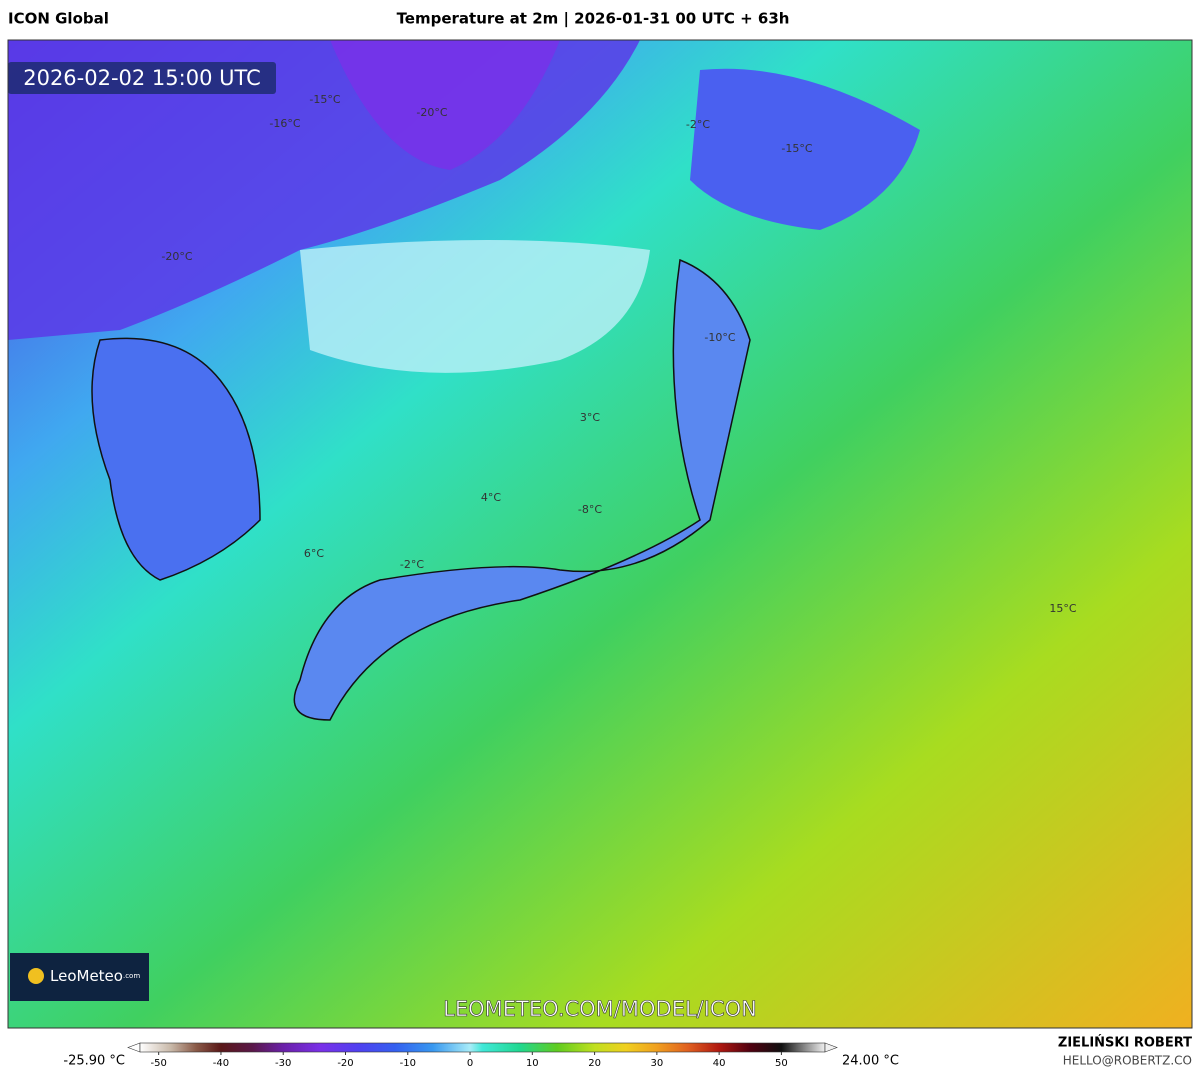 The height and width of the screenshot is (1078, 1200). I want to click on contour-label: 4°C, so click(491, 497).